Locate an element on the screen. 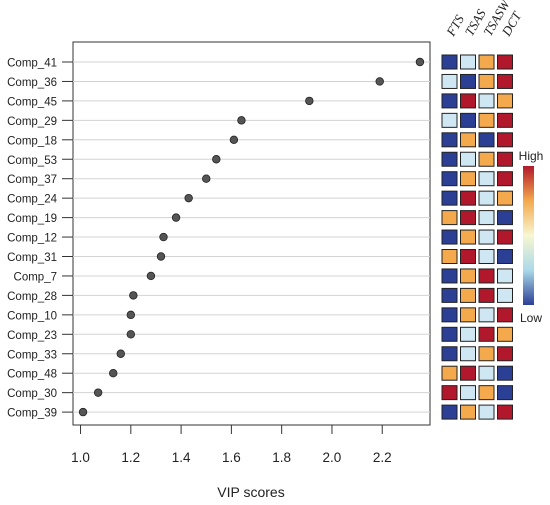  y-tick-label: Comp_18 is located at coordinates (32, 141).